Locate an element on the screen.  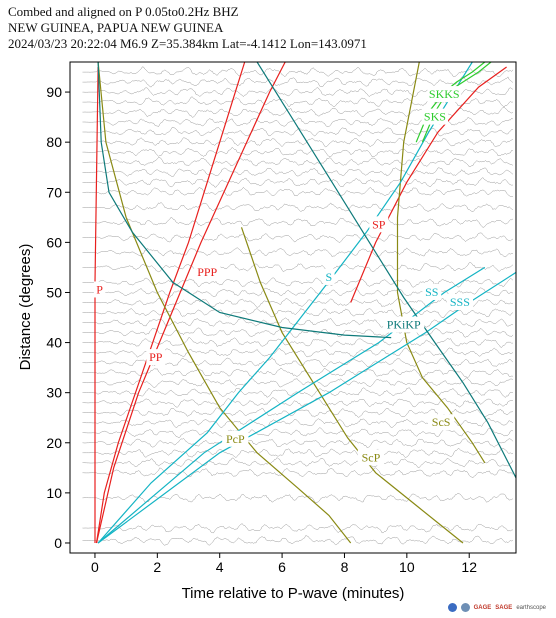
gage-logo-text: GAGE is located at coordinates (482, 607).